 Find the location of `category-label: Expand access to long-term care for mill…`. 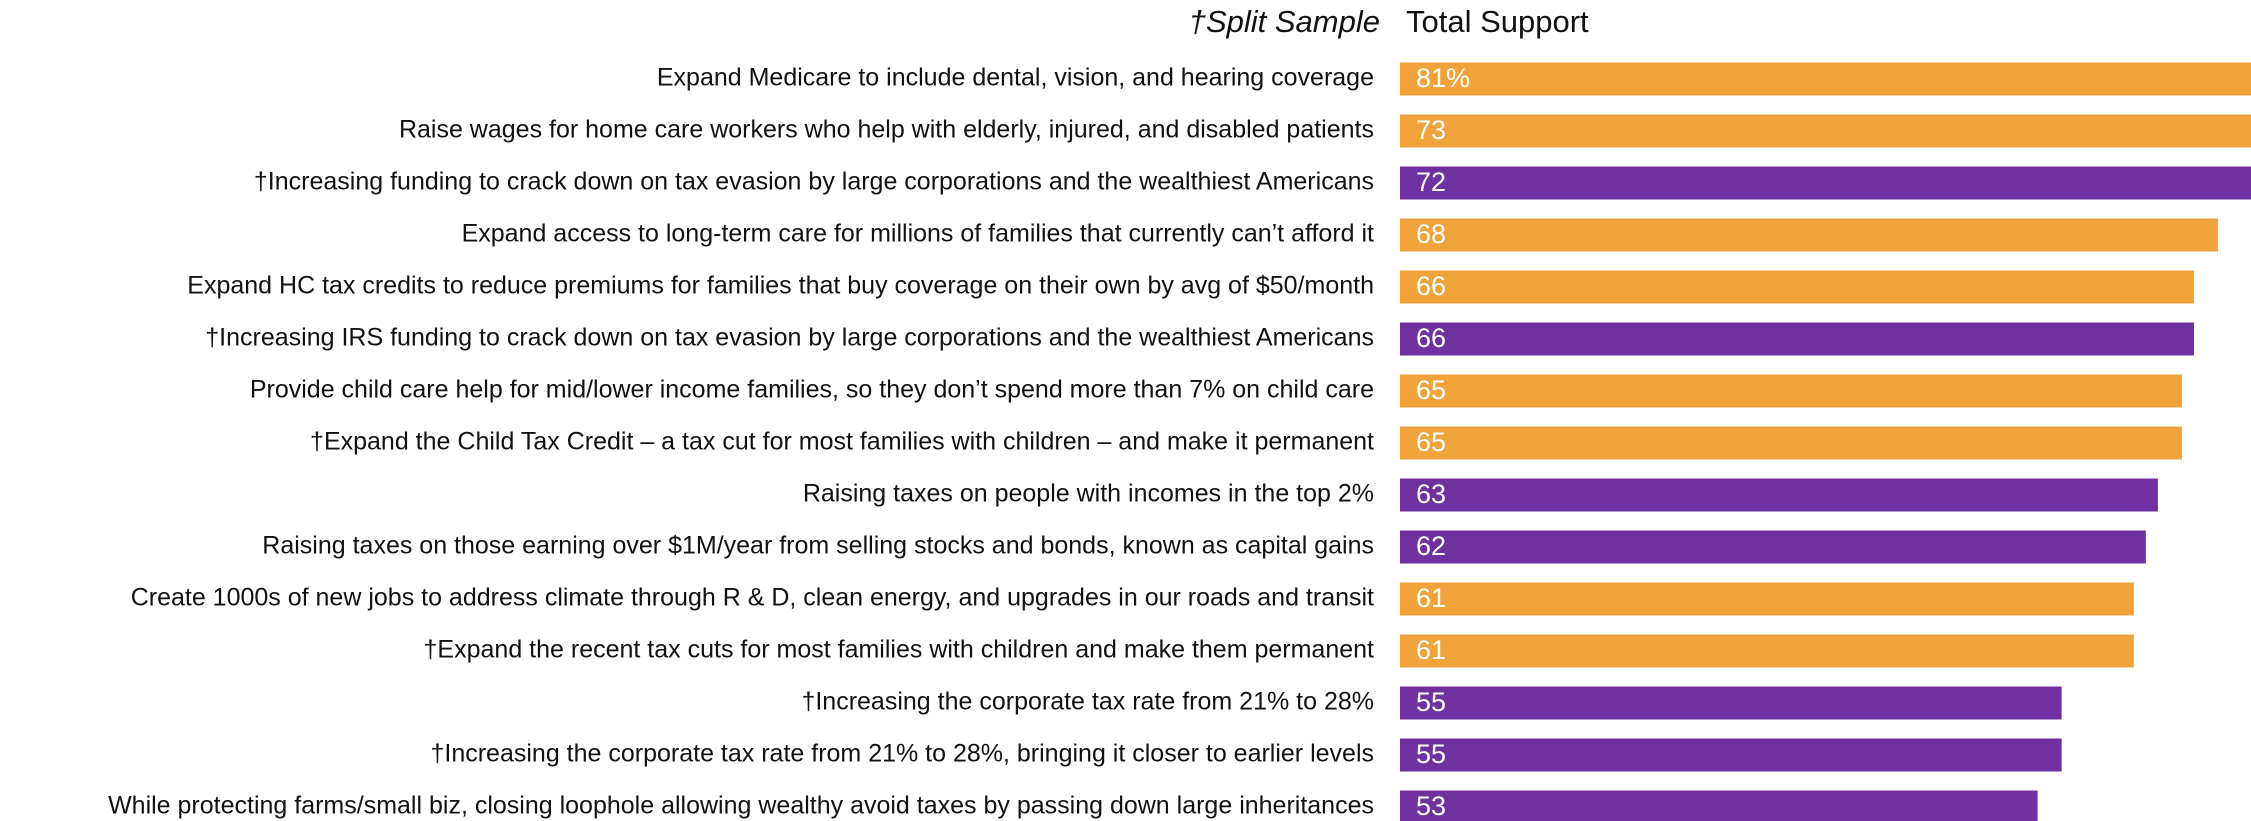

category-label: Expand access to long-term care for mill… is located at coordinates (918, 234).